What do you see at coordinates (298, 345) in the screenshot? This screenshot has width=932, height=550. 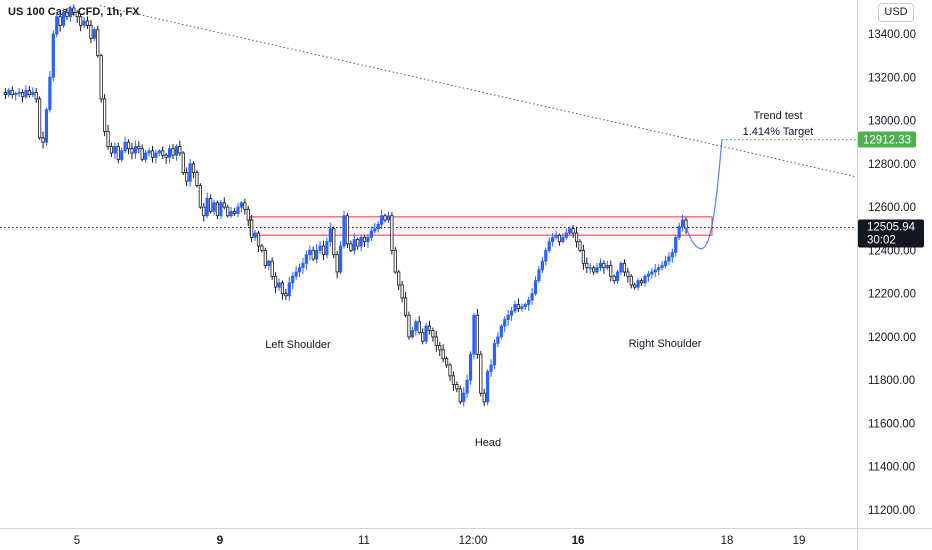 I see `annotation-left-shoulder: Left Shoulder` at bounding box center [298, 345].